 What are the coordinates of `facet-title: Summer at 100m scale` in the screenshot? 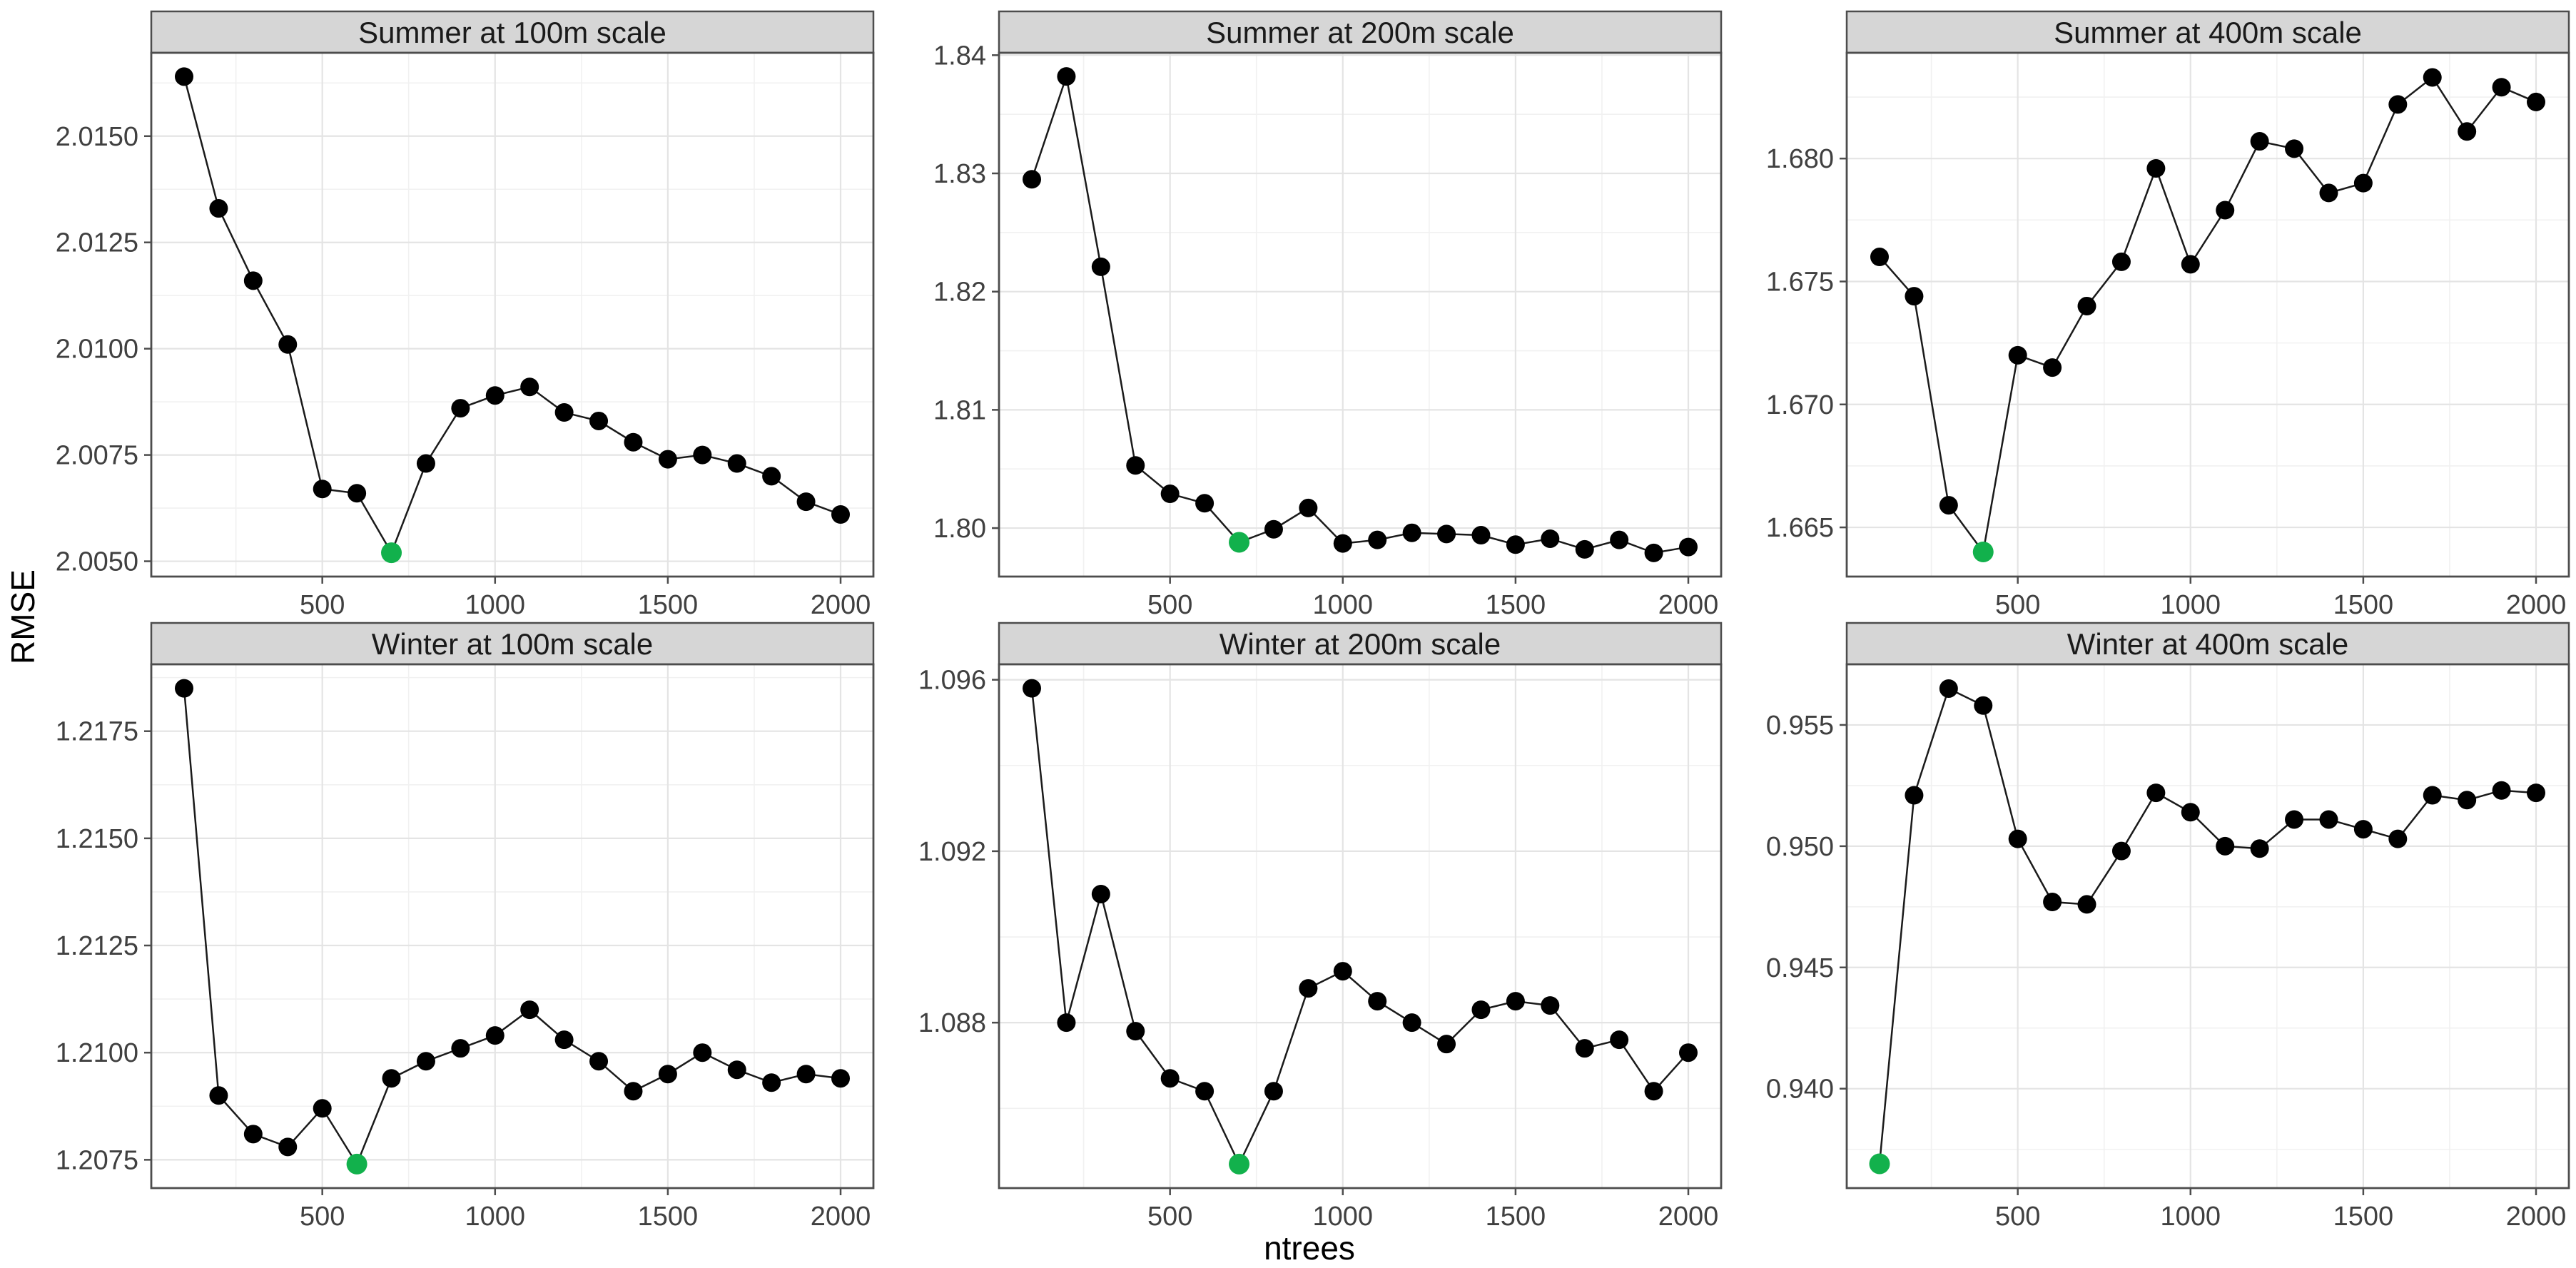 It's located at (512, 32).